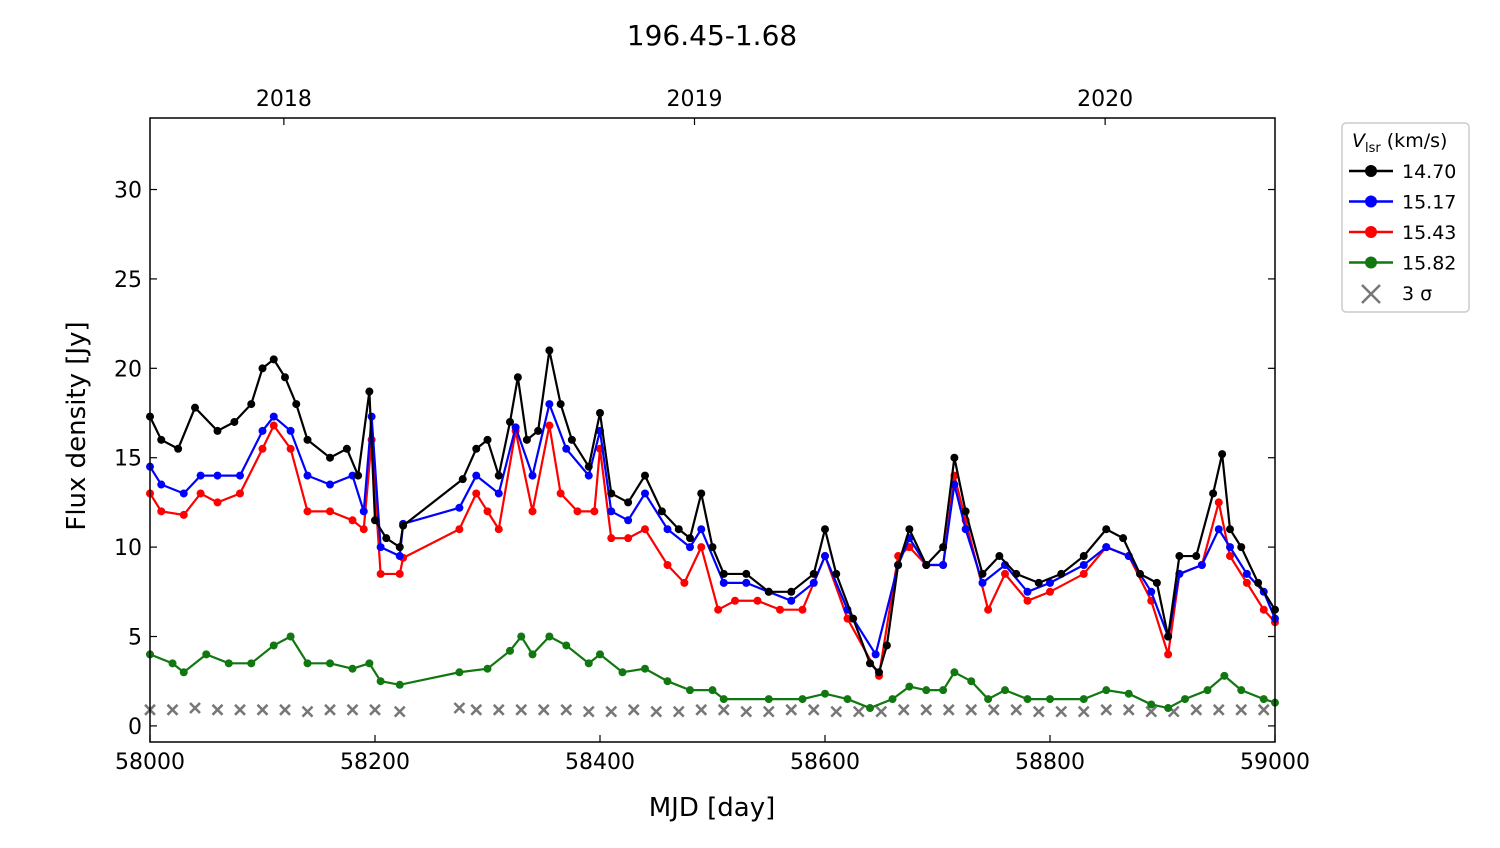  Describe the element at coordinates (1429, 233) in the screenshot. I see `legend-label: 15.43` at that location.